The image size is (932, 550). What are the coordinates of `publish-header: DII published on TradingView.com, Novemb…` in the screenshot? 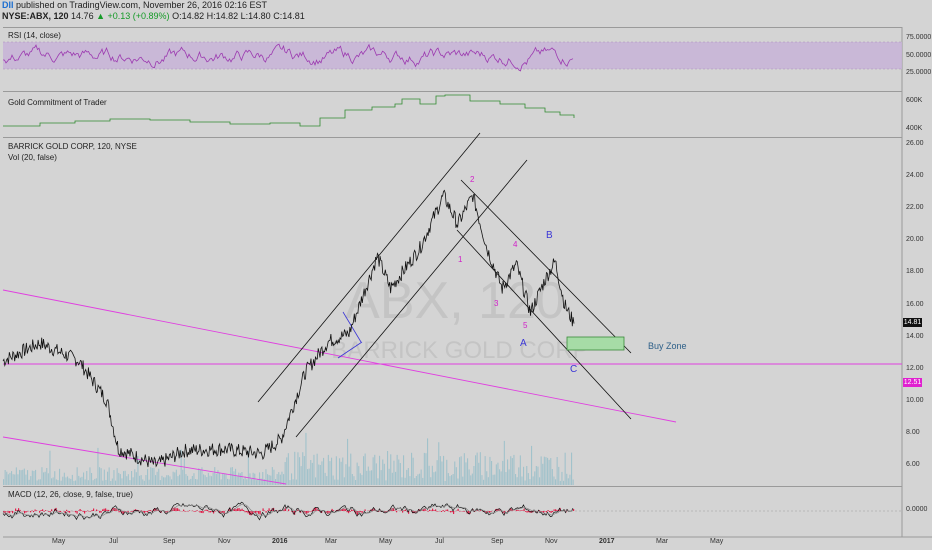 It's located at (466, 5).